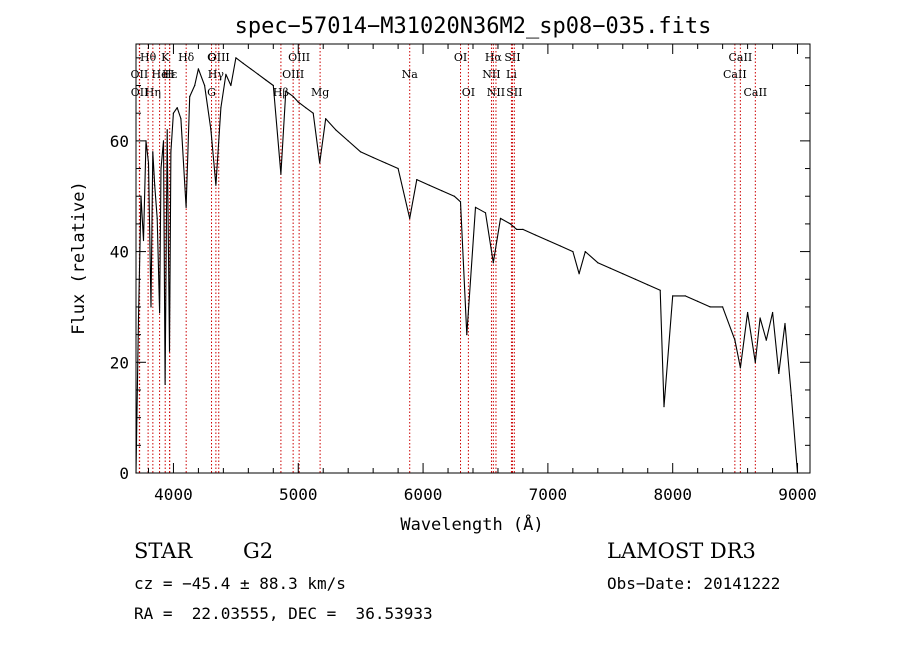 Image resolution: width=900 pixels, height=649 pixels. I want to click on x-tick-label-3: 7000, so click(548, 494).